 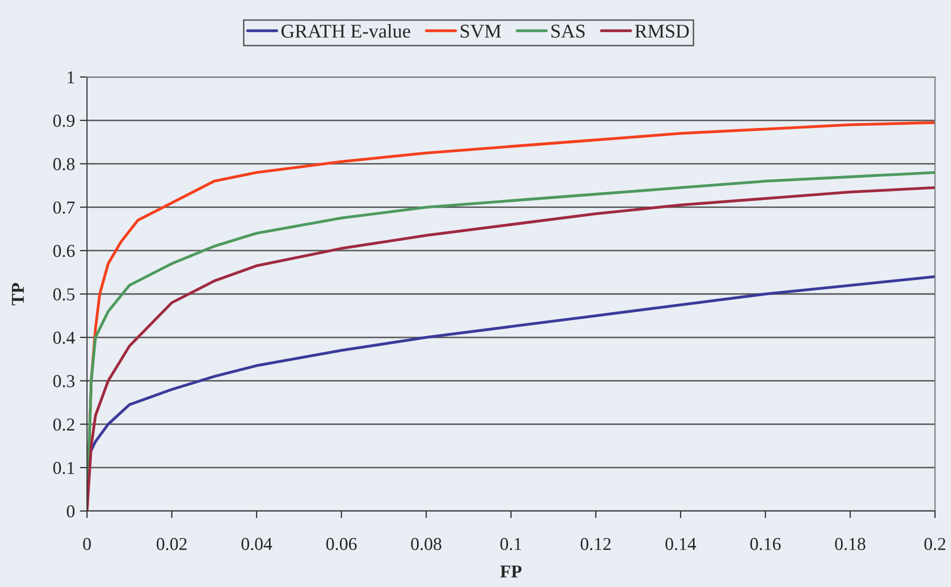 What do you see at coordinates (511, 544) in the screenshot?
I see `x-tick-label: 0.1` at bounding box center [511, 544].